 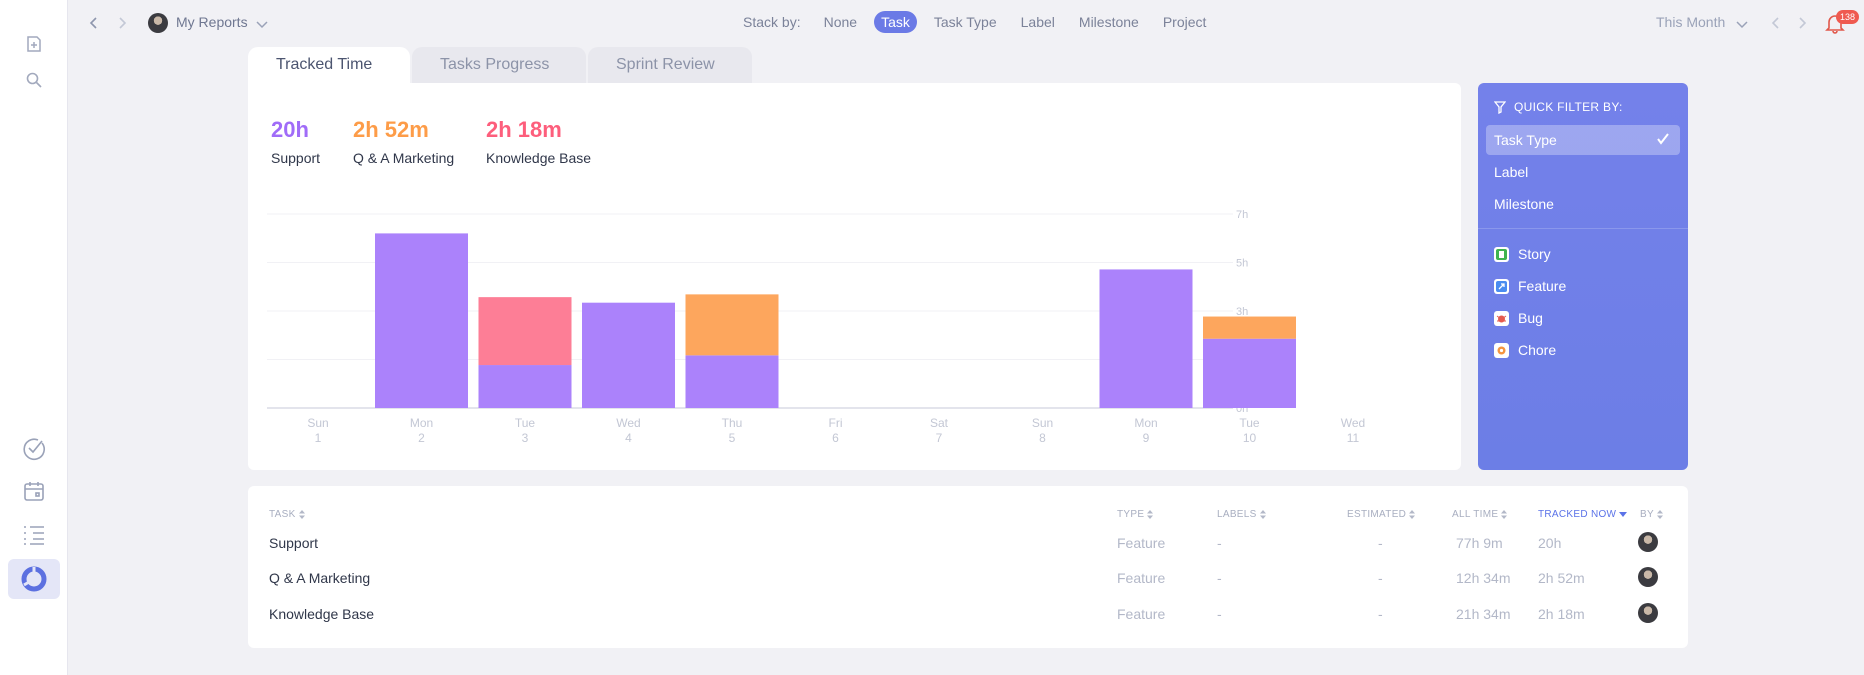 I want to click on filter-option-label-text: Milestone, so click(x=1524, y=204).